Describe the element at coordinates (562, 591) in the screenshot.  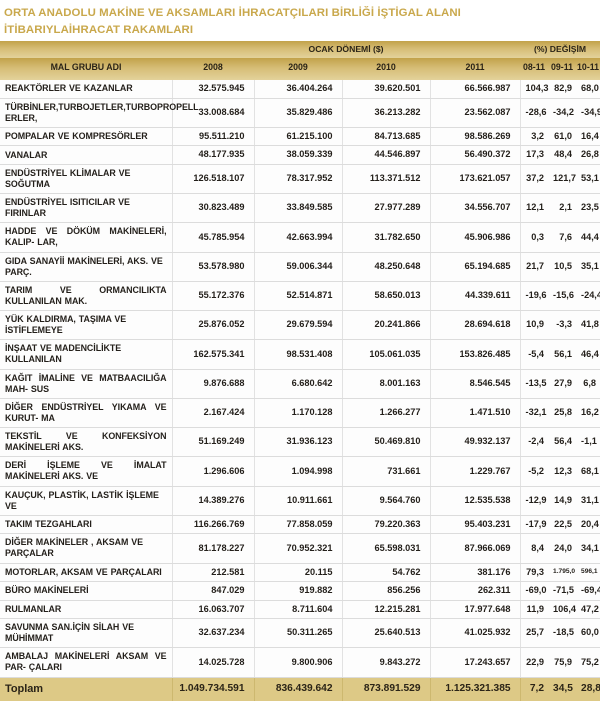
I see `row-change-p0911: -71,5` at that location.